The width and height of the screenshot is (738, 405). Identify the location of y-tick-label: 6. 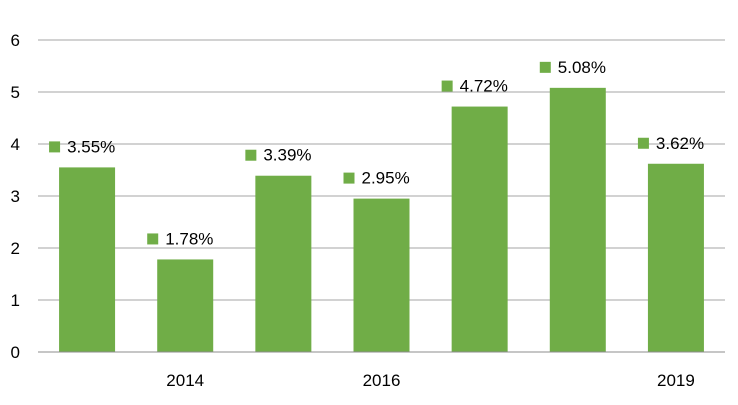
(15, 40).